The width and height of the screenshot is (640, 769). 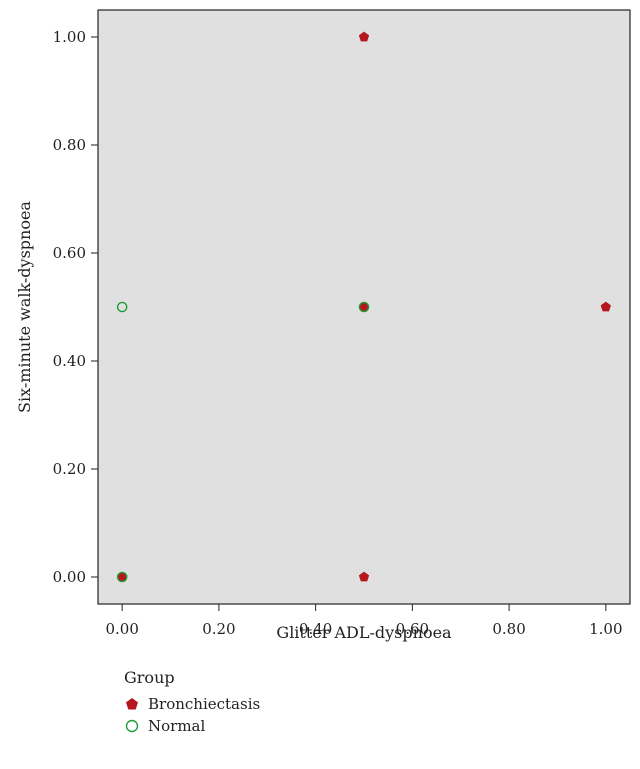 I want to click on pentagon-icon, so click(x=132, y=704).